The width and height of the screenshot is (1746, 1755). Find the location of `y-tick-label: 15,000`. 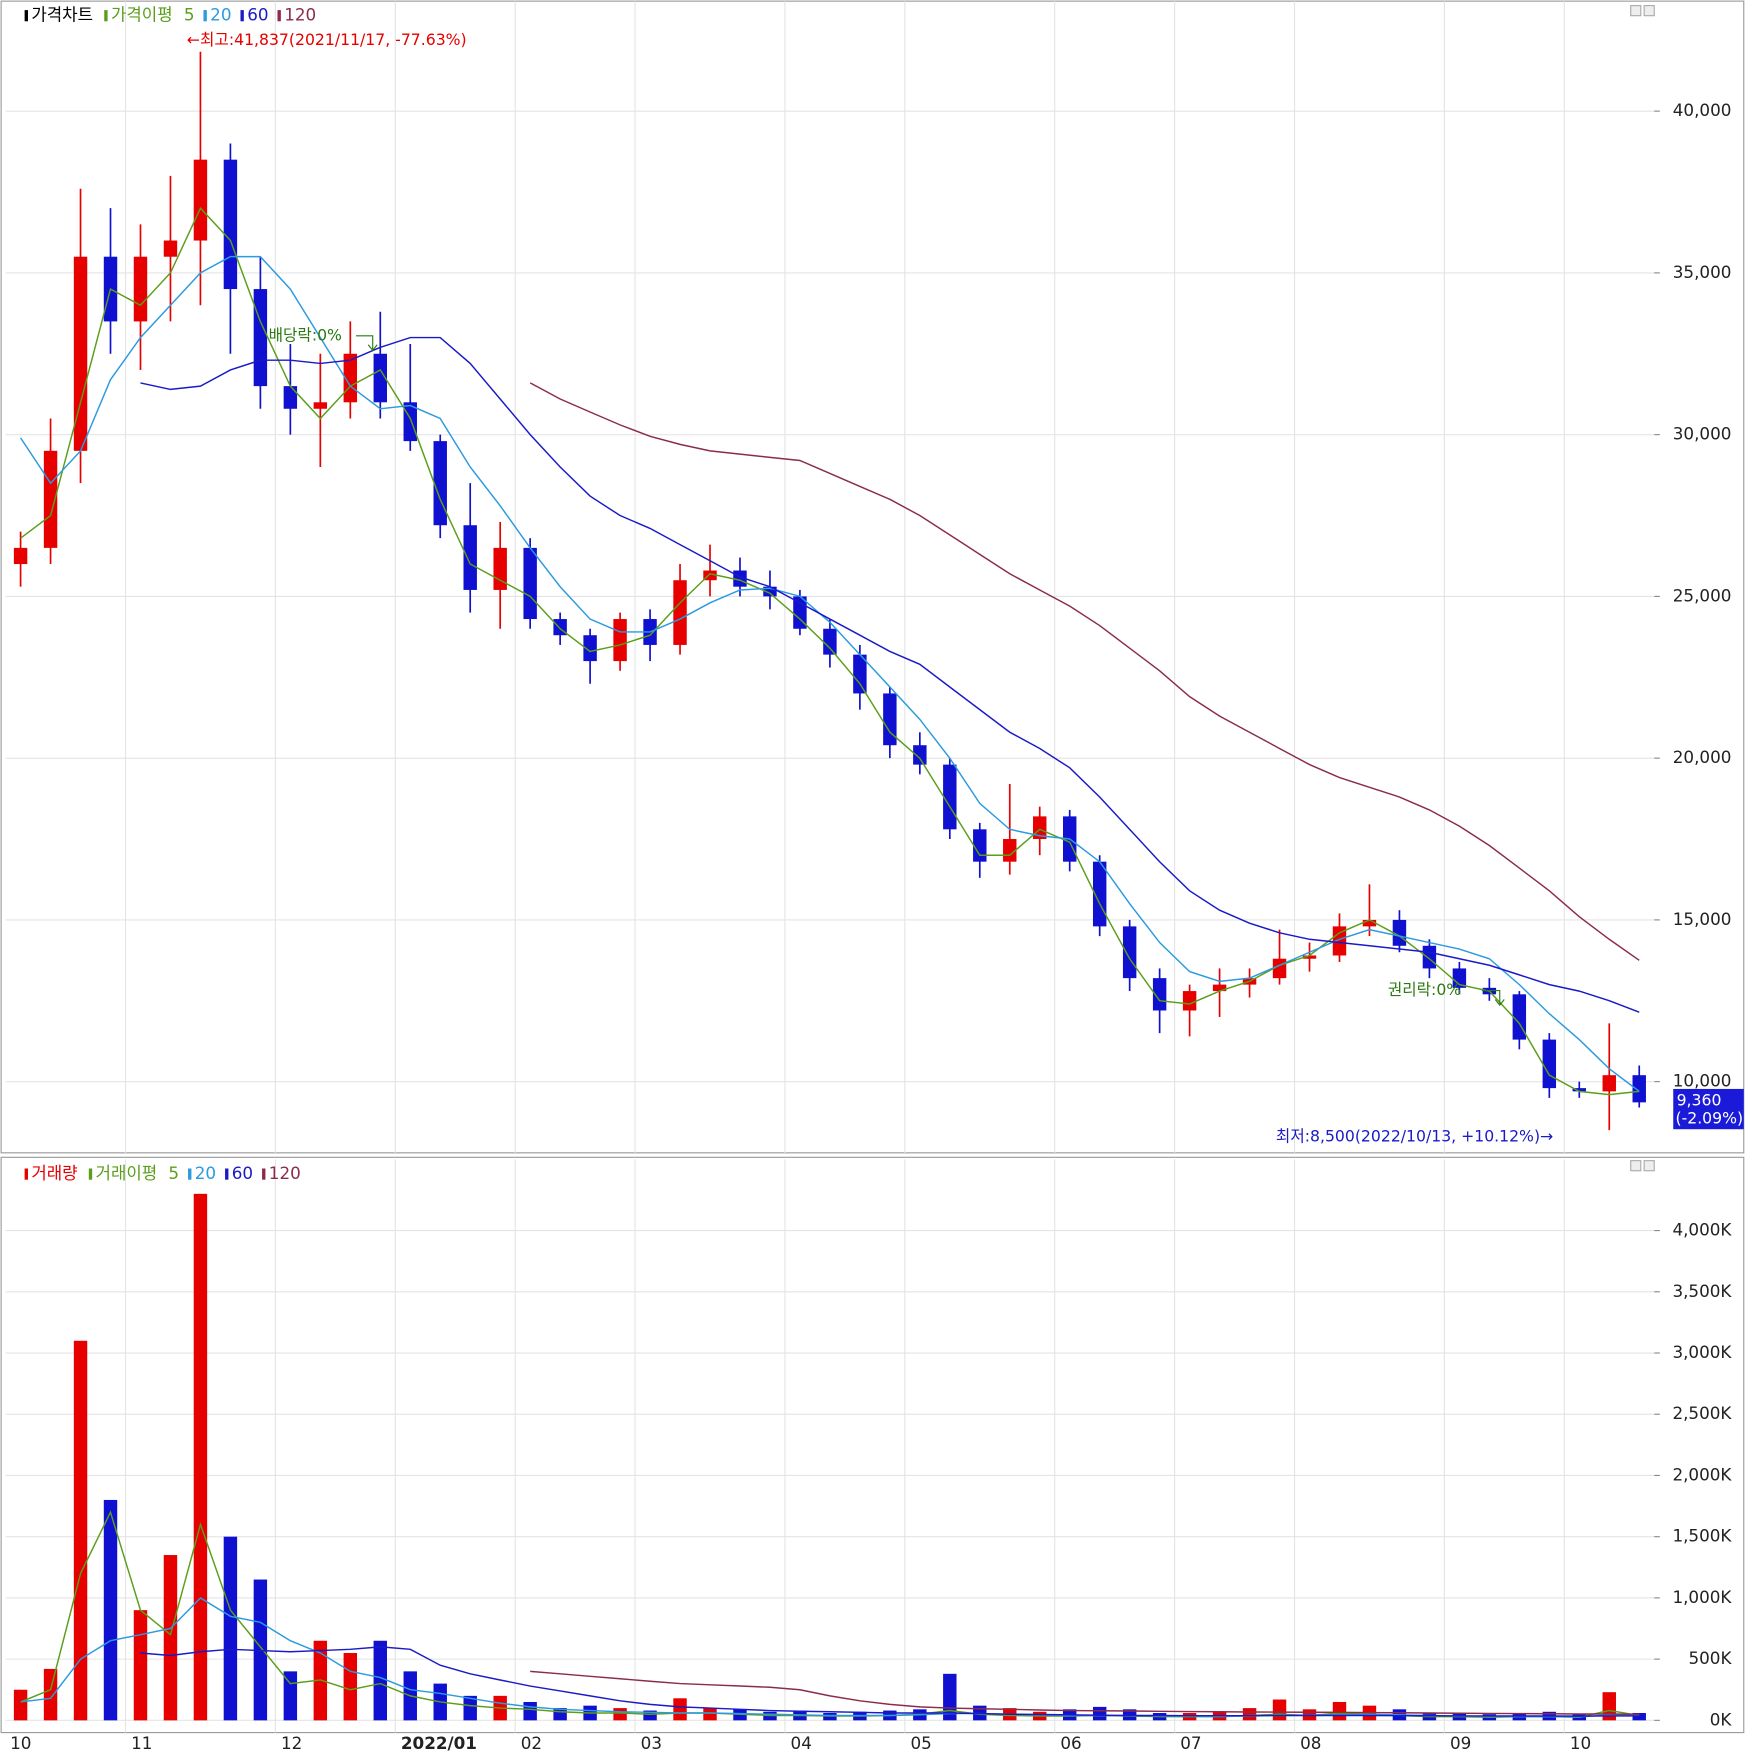

y-tick-label: 15,000 is located at coordinates (1702, 919).